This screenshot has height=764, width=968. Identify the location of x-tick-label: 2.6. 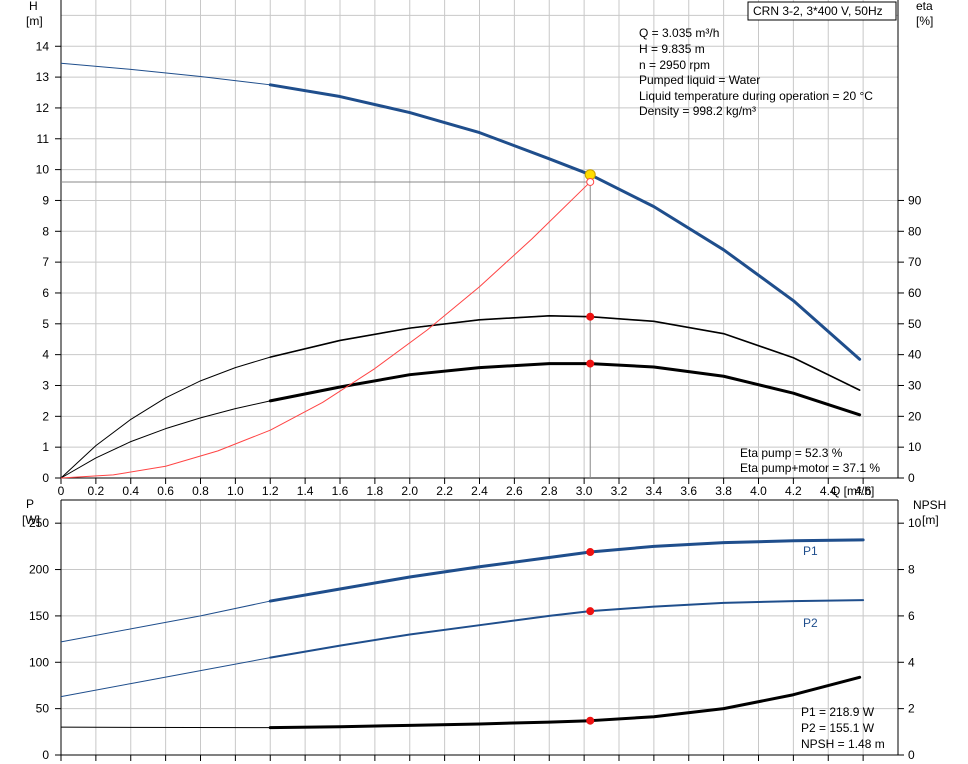
(514, 491).